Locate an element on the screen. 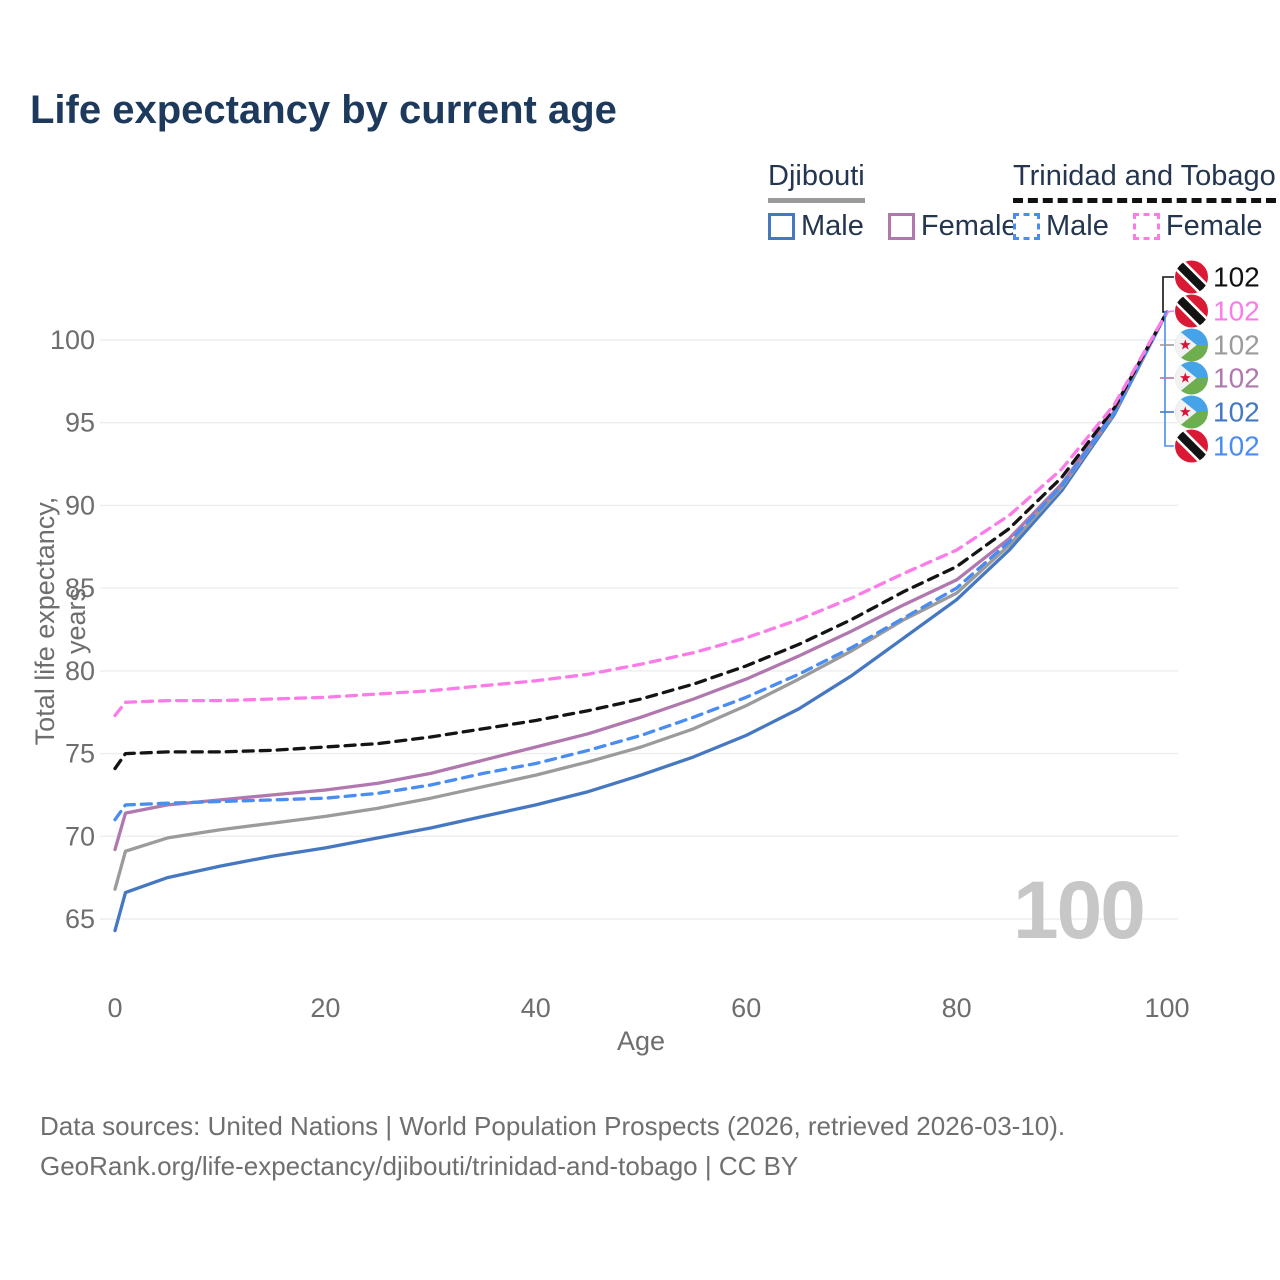 This screenshot has height=1280, width=1280. legend-item-djibouti-male: Male is located at coordinates (816, 226).